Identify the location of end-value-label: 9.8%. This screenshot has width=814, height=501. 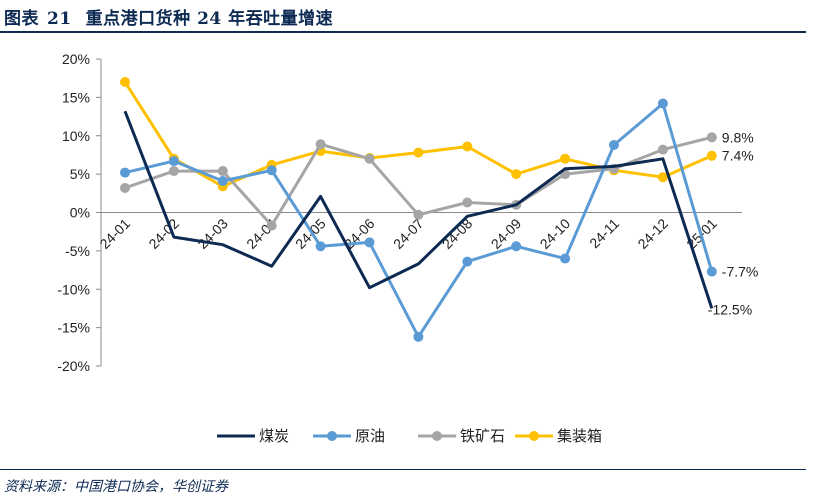
(738, 137).